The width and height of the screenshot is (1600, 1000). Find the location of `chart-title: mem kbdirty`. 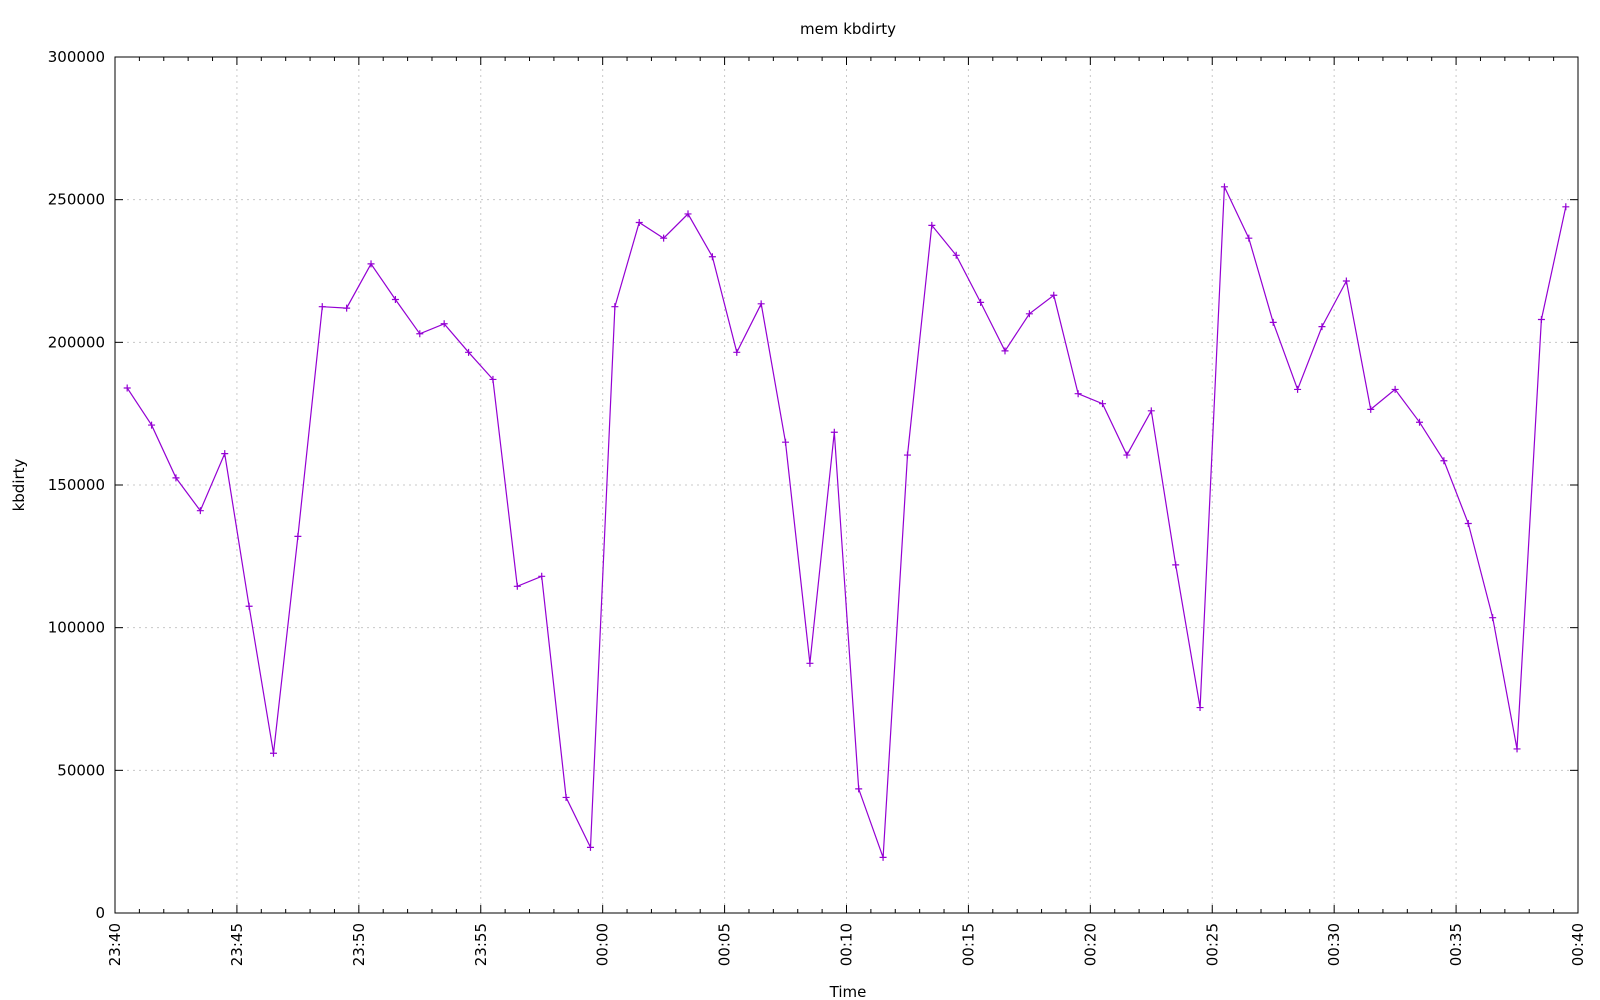

chart-title: mem kbdirty is located at coordinates (848, 29).